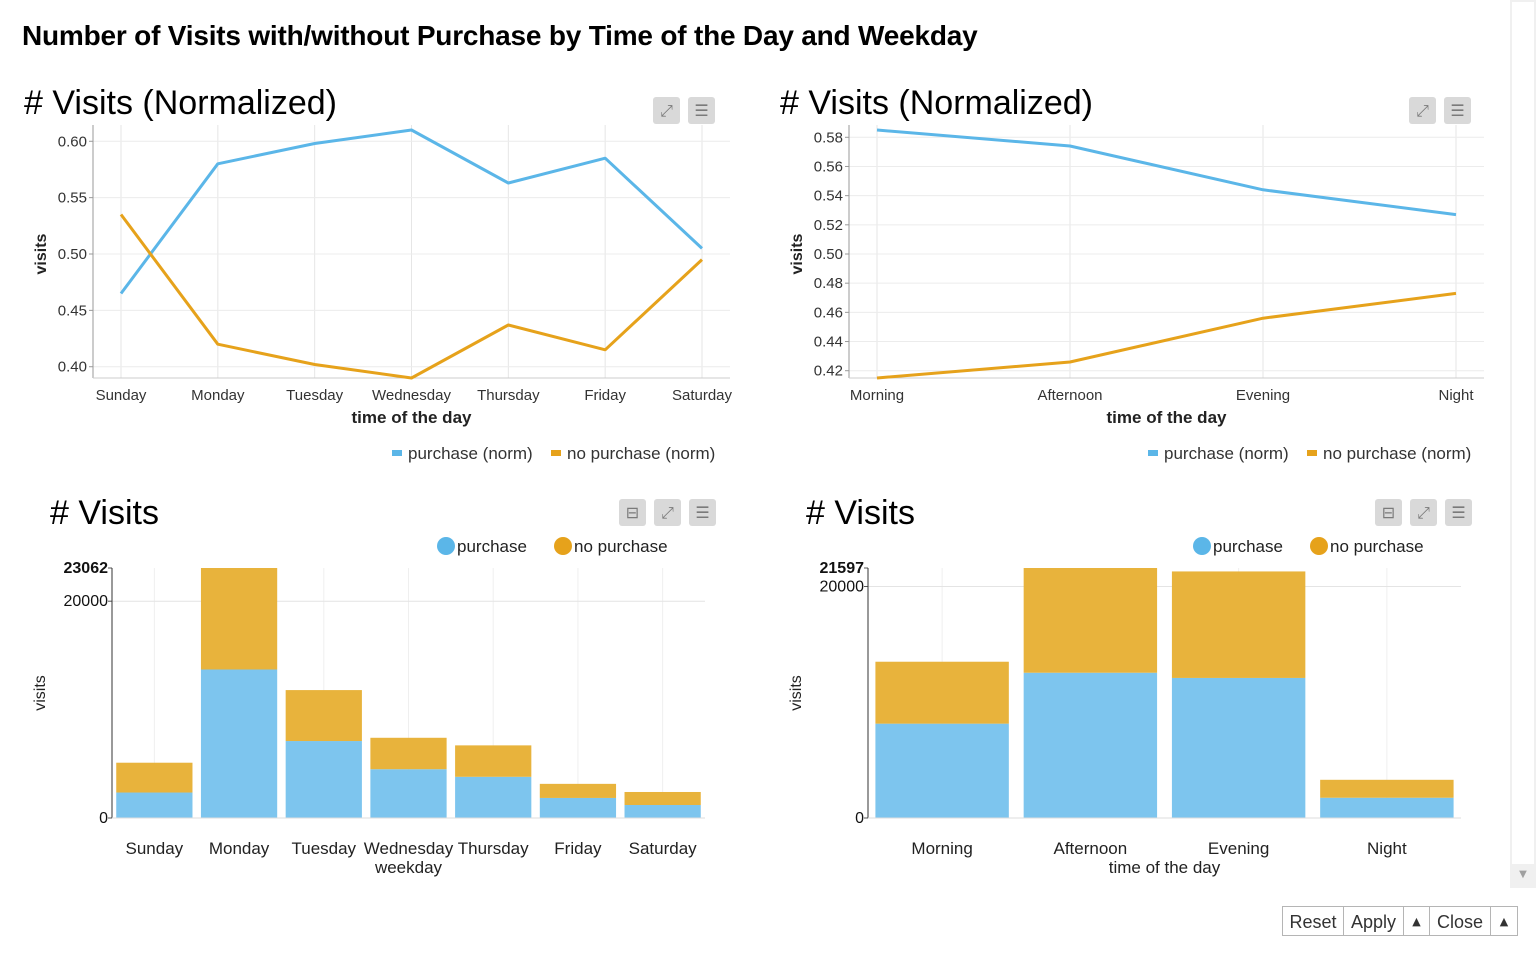 Image resolution: width=1536 pixels, height=955 pixels. What do you see at coordinates (1202, 546) in the screenshot?
I see `legend-marker-purchase` at bounding box center [1202, 546].